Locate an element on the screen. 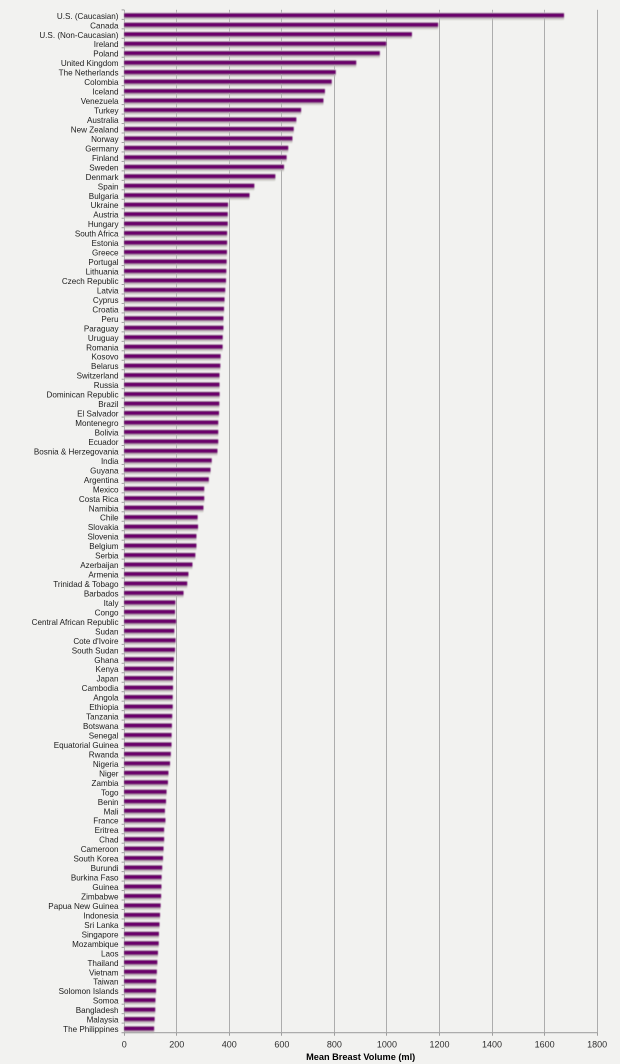 This screenshot has height=1064, width=620. svg-text: Sudan is located at coordinates (106, 631).